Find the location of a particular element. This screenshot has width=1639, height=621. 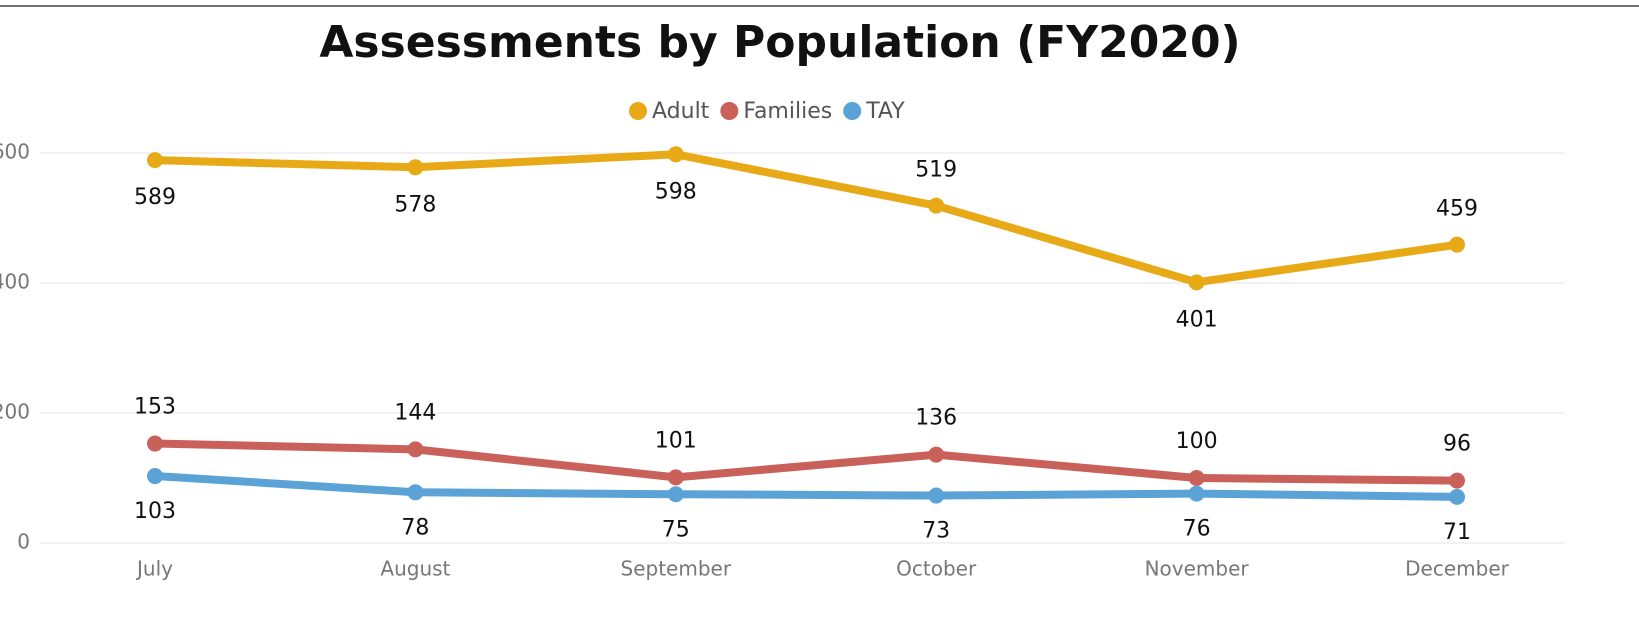

x-tick-label: December is located at coordinates (1457, 569).